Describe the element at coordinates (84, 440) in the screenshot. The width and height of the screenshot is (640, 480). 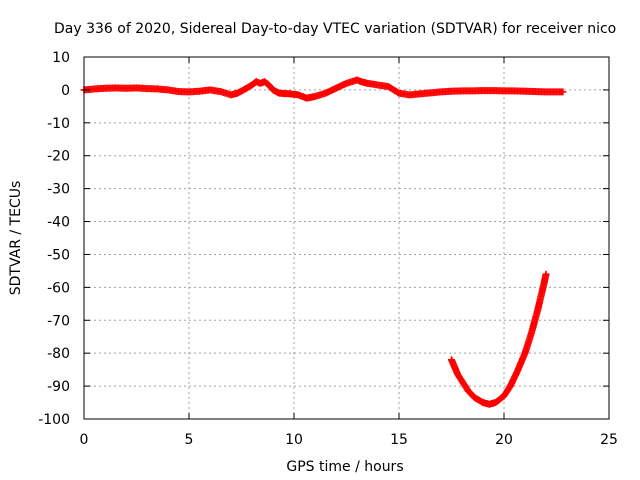
I see `x-tick-label: 0` at that location.